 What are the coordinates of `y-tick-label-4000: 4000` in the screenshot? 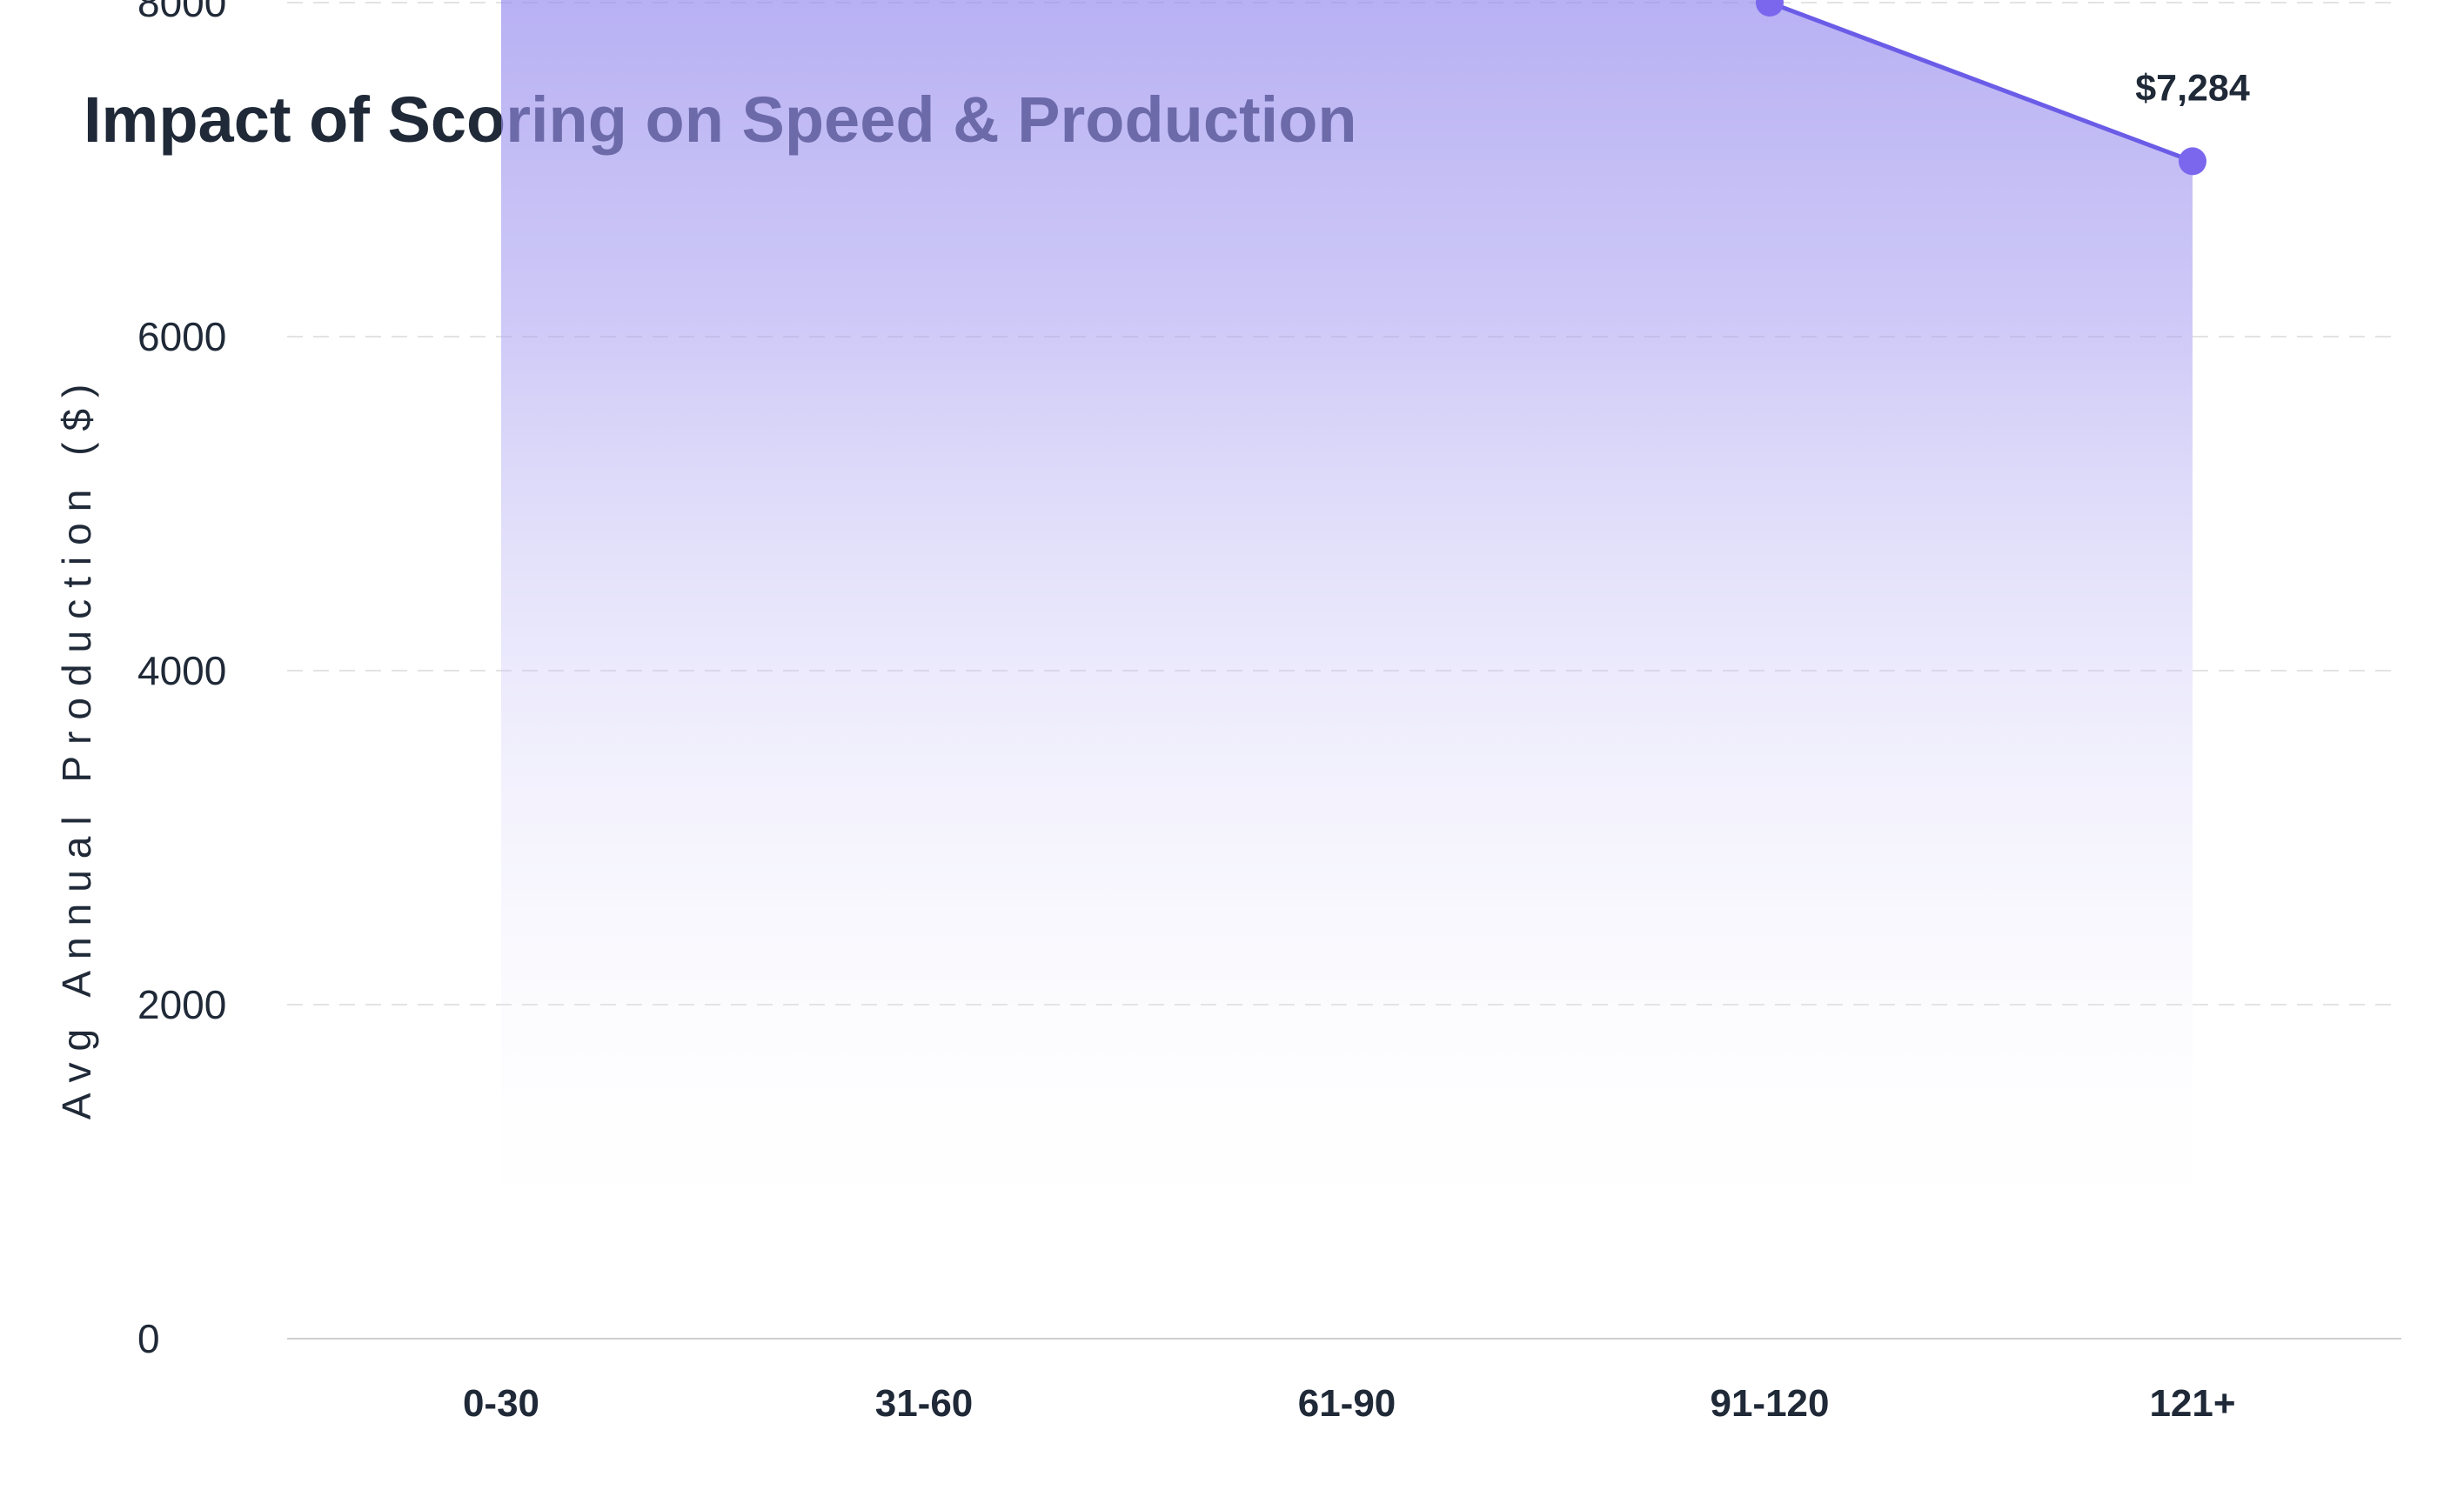 It's located at (181, 670).